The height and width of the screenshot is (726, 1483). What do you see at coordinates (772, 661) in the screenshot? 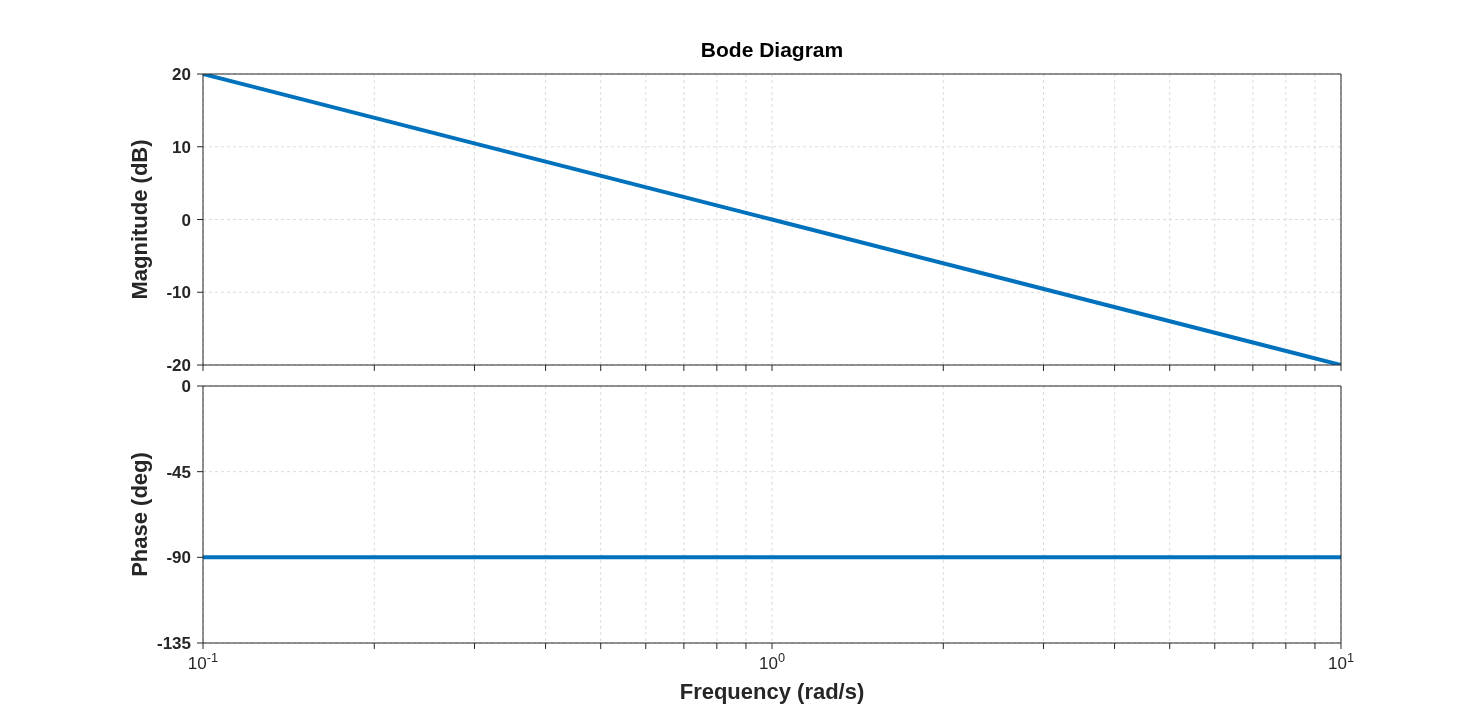
I see `x-tick-label: 10$^{0}$` at bounding box center [772, 661].